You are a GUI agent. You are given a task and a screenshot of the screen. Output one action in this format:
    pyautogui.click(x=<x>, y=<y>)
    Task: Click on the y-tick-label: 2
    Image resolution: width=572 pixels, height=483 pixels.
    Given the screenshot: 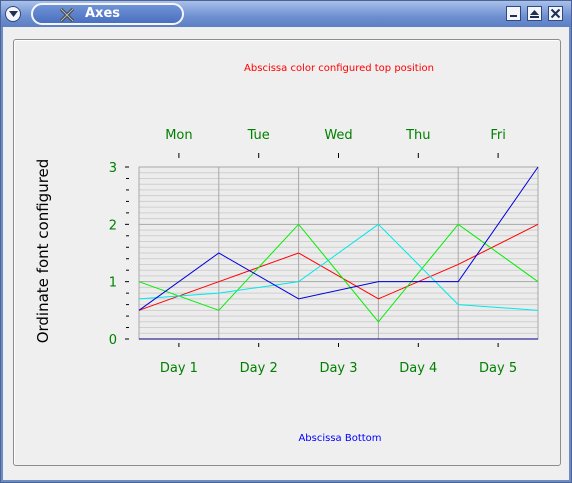 What is the action you would take?
    pyautogui.click(x=113, y=225)
    